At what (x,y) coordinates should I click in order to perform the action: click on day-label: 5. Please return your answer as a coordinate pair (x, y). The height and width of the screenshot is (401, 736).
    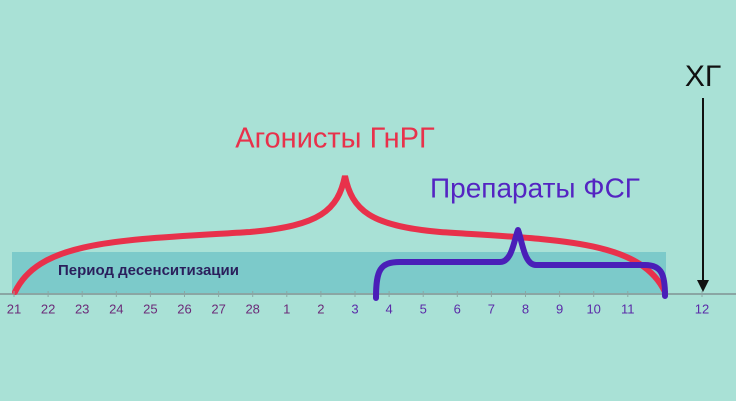
    Looking at the image, I should click on (423, 308).